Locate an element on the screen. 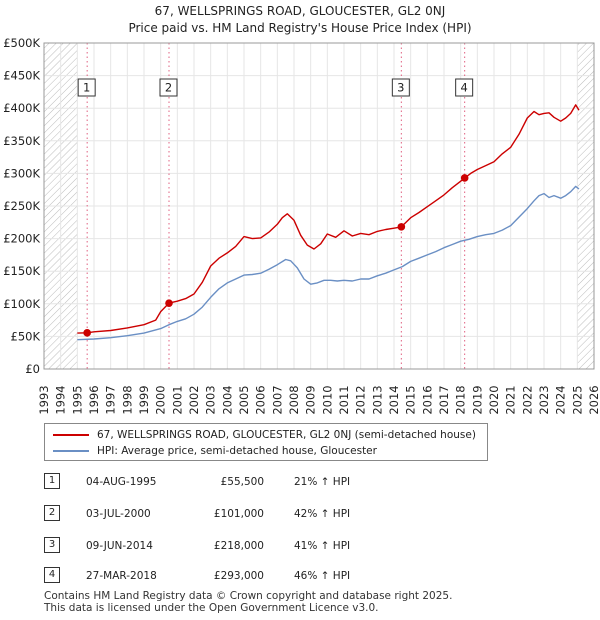  x-tick-label: 2017 is located at coordinates (444, 399).